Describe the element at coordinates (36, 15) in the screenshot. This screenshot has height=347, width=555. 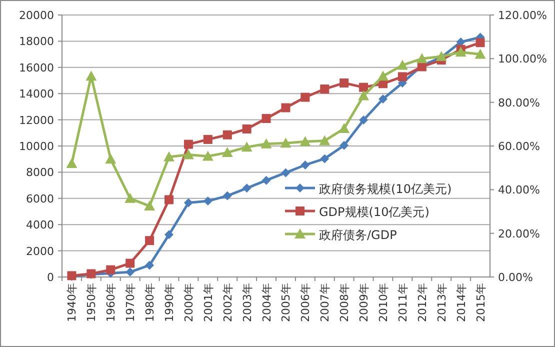
I see `y-tick-label: 20000` at that location.